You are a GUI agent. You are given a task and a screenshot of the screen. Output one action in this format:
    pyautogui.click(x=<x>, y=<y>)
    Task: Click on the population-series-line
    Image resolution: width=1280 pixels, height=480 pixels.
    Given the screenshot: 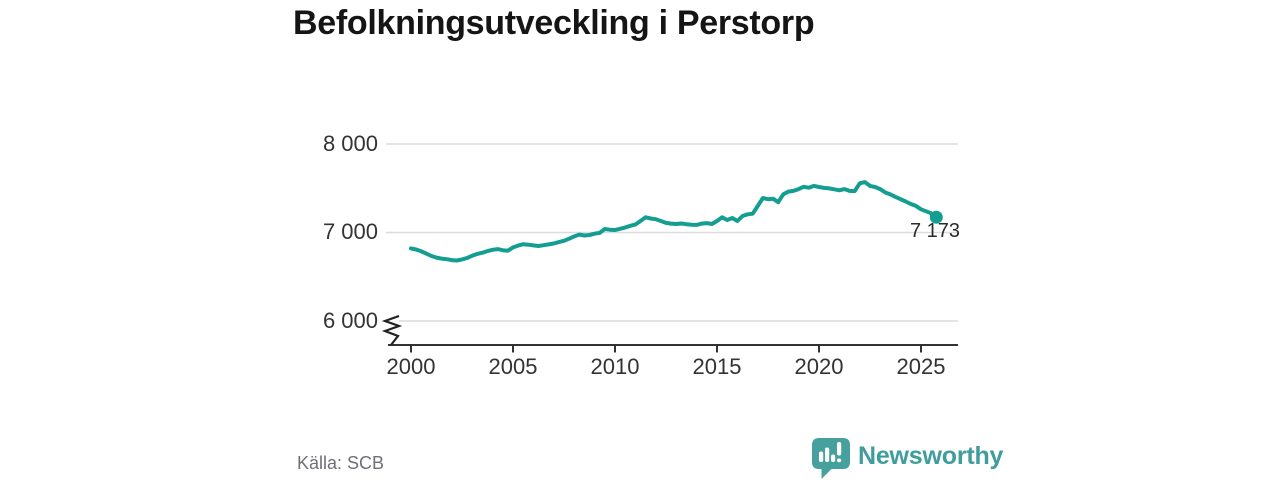 What is the action you would take?
    pyautogui.click(x=674, y=221)
    